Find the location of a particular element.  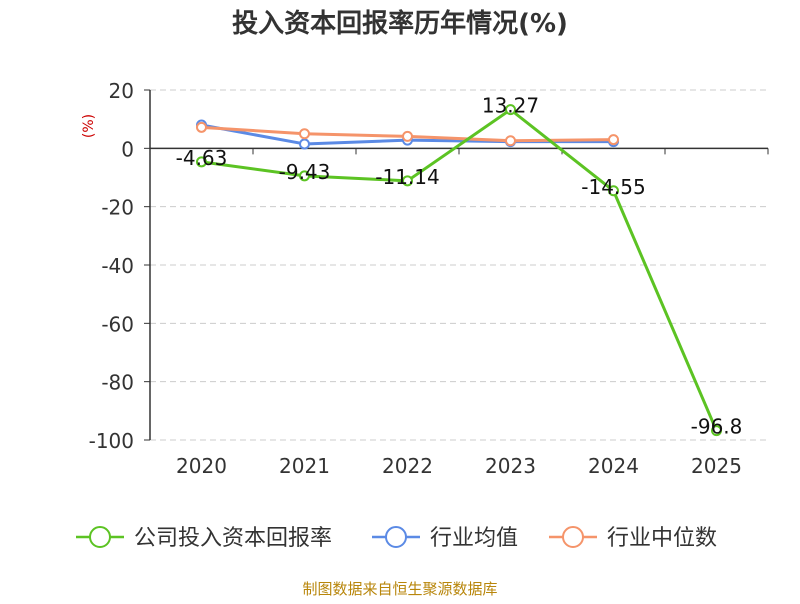

data-label: -11.14 is located at coordinates (407, 177).